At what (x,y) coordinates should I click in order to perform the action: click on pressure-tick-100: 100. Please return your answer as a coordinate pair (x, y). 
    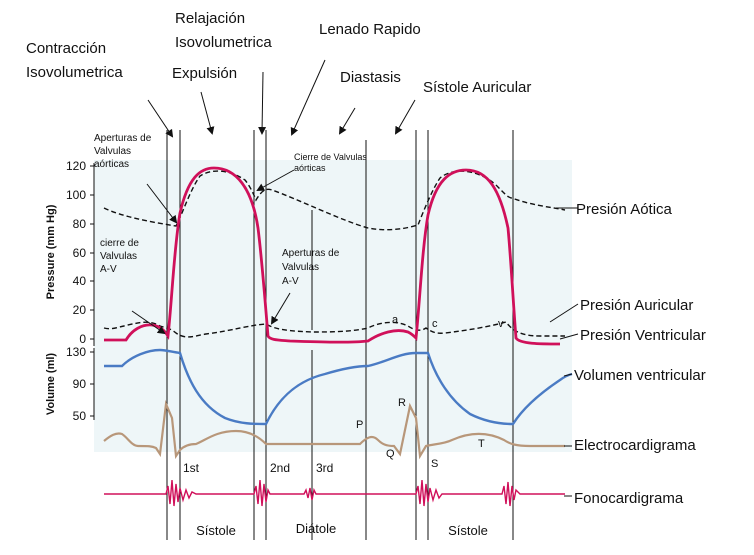
    Looking at the image, I should click on (76, 195).